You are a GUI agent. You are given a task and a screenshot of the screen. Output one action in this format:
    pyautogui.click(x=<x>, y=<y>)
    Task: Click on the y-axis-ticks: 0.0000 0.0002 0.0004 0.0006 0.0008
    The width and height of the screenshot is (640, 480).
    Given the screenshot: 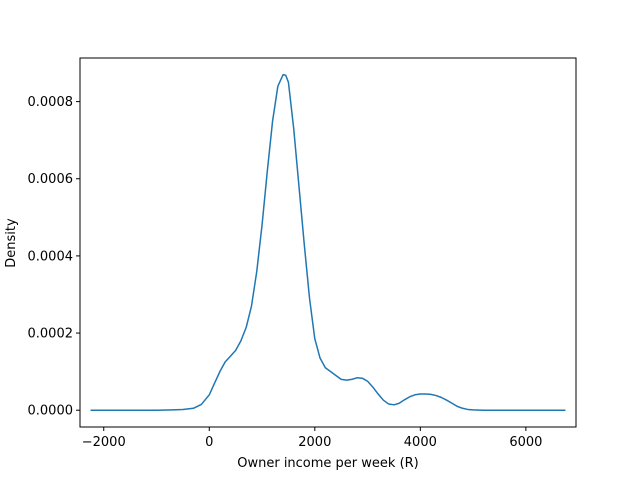 What is the action you would take?
    pyautogui.click(x=54, y=257)
    